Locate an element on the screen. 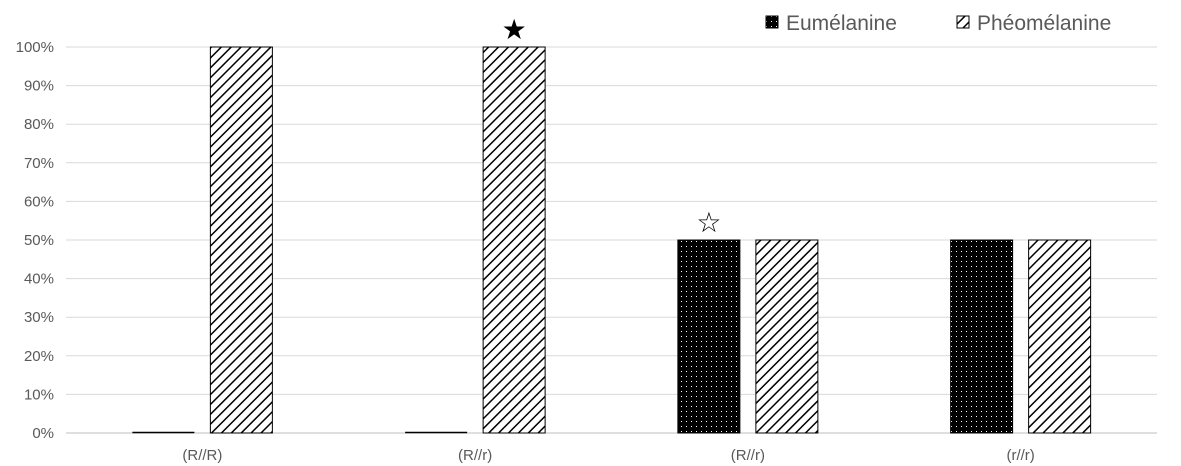 This screenshot has width=1181, height=466. legend: Eumélanine Phéomélanine is located at coordinates (938, 23).